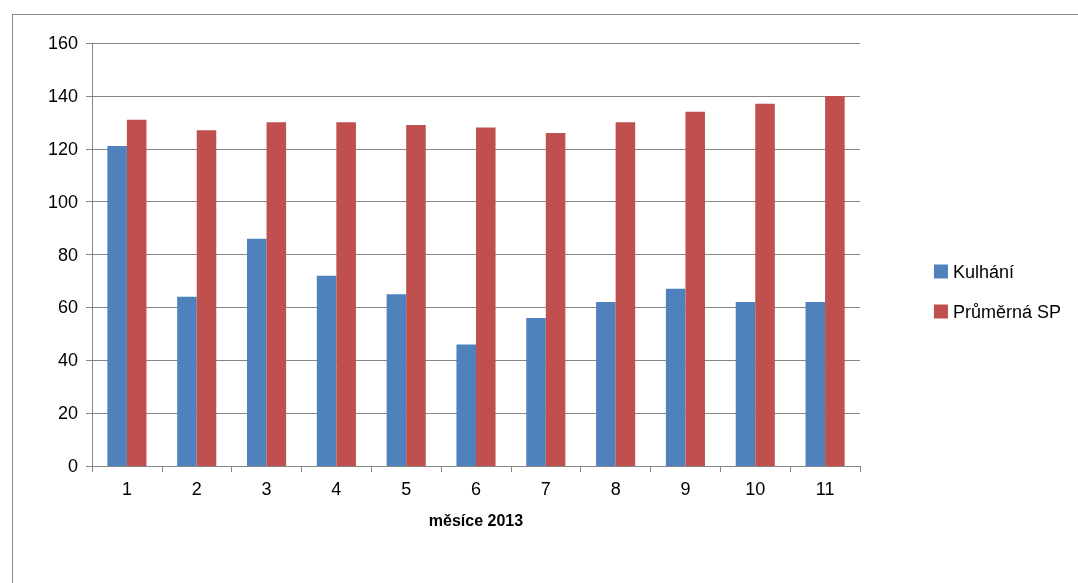  What do you see at coordinates (72, 466) in the screenshot?
I see `y-tick-label: 0` at bounding box center [72, 466].